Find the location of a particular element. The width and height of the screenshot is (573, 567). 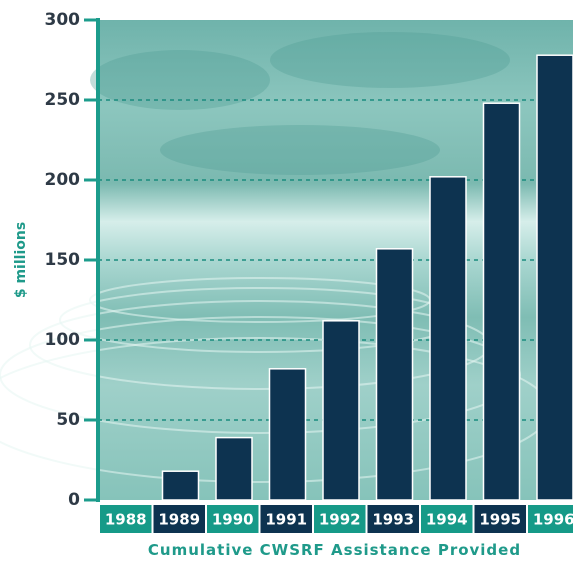

bar-1994 is located at coordinates (448, 338).